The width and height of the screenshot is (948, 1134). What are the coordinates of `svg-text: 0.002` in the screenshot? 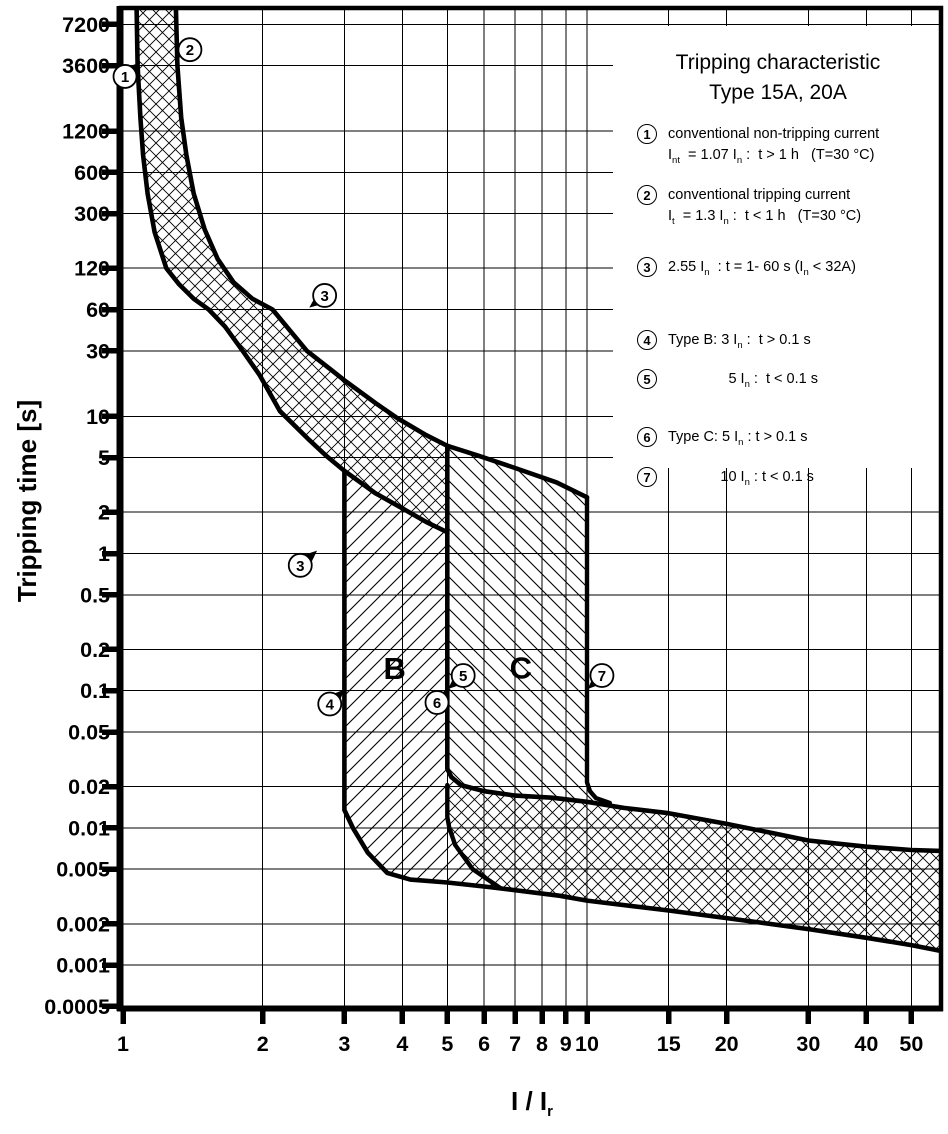 It's located at (83, 924).